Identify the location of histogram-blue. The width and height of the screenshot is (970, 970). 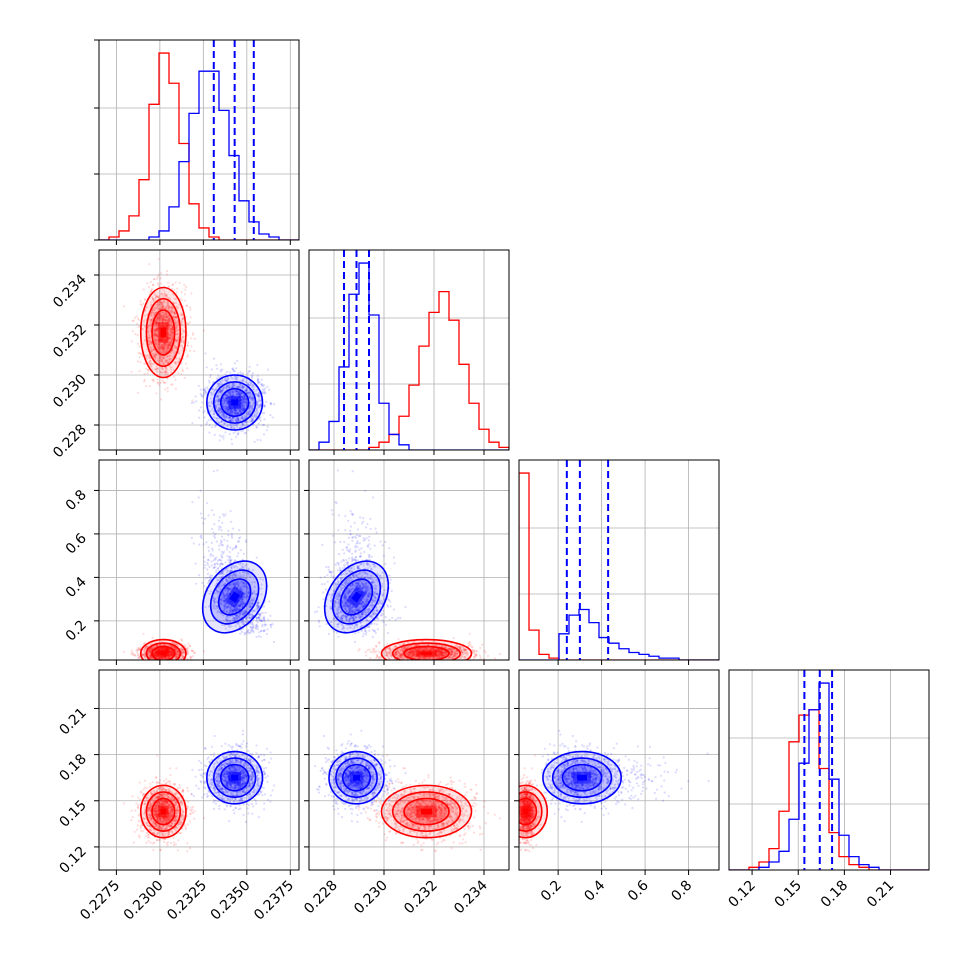
(199, 155).